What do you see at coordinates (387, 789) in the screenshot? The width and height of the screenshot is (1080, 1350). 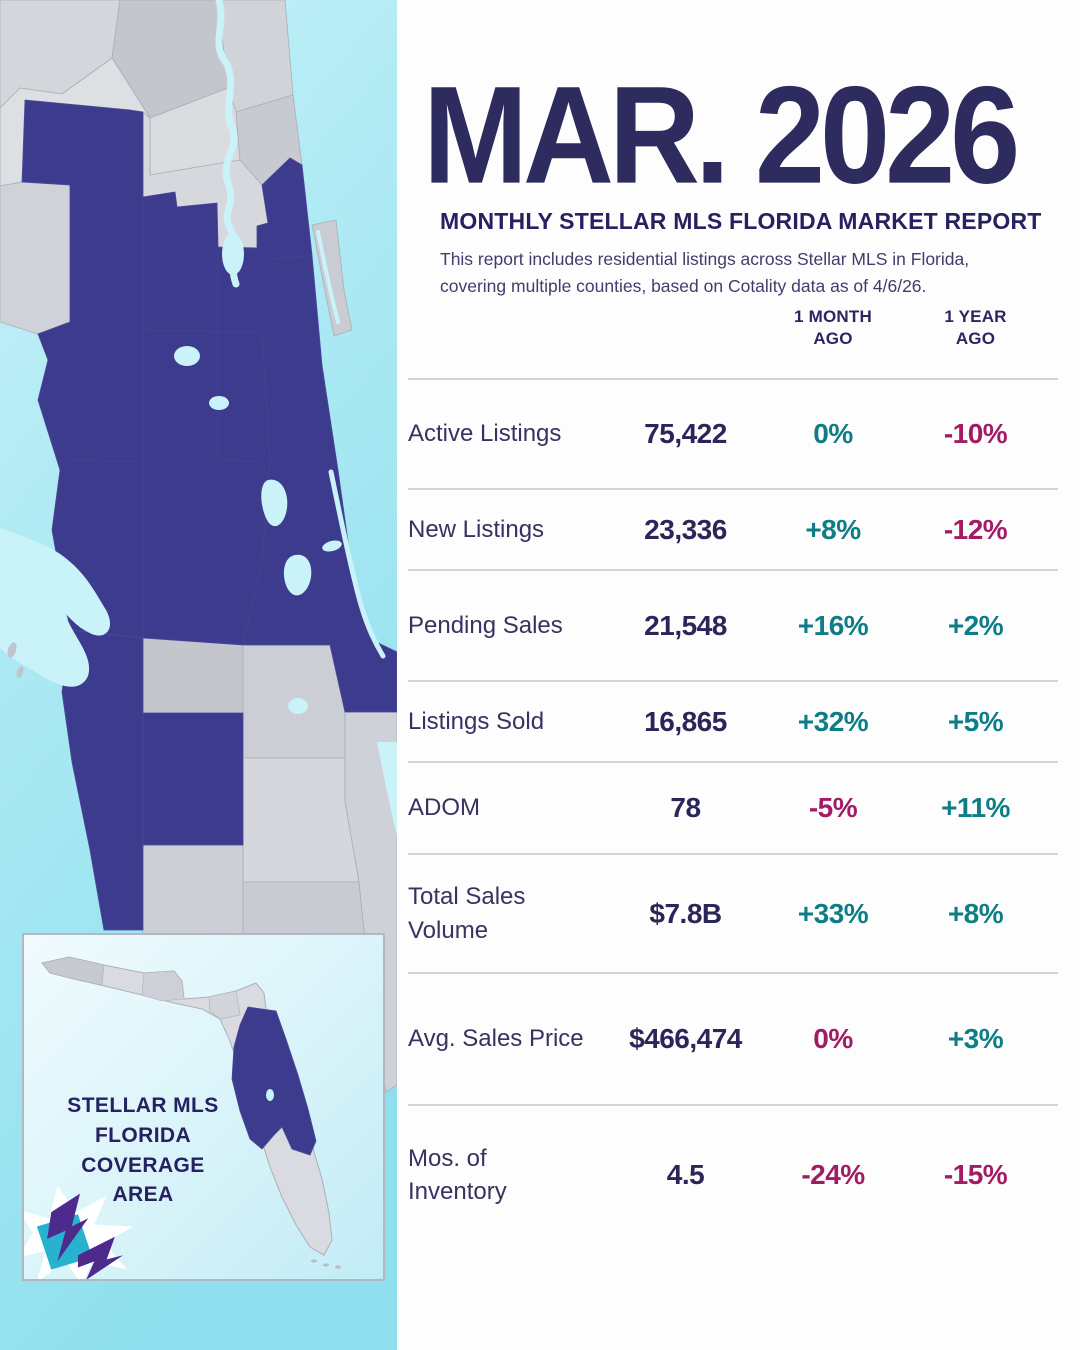 I see `coastal-water` at bounding box center [387, 789].